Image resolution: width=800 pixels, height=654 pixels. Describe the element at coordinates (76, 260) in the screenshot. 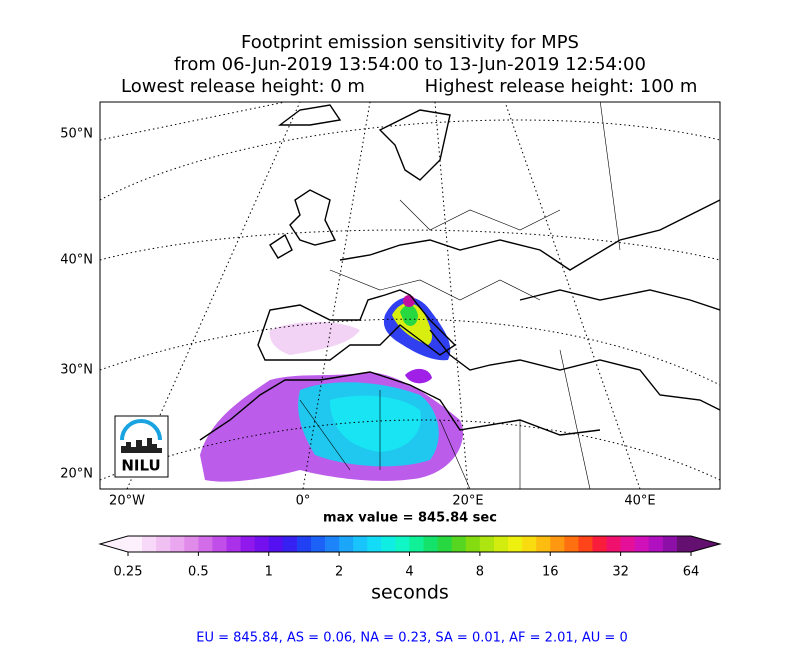

I see `lat-label: 40°N` at that location.